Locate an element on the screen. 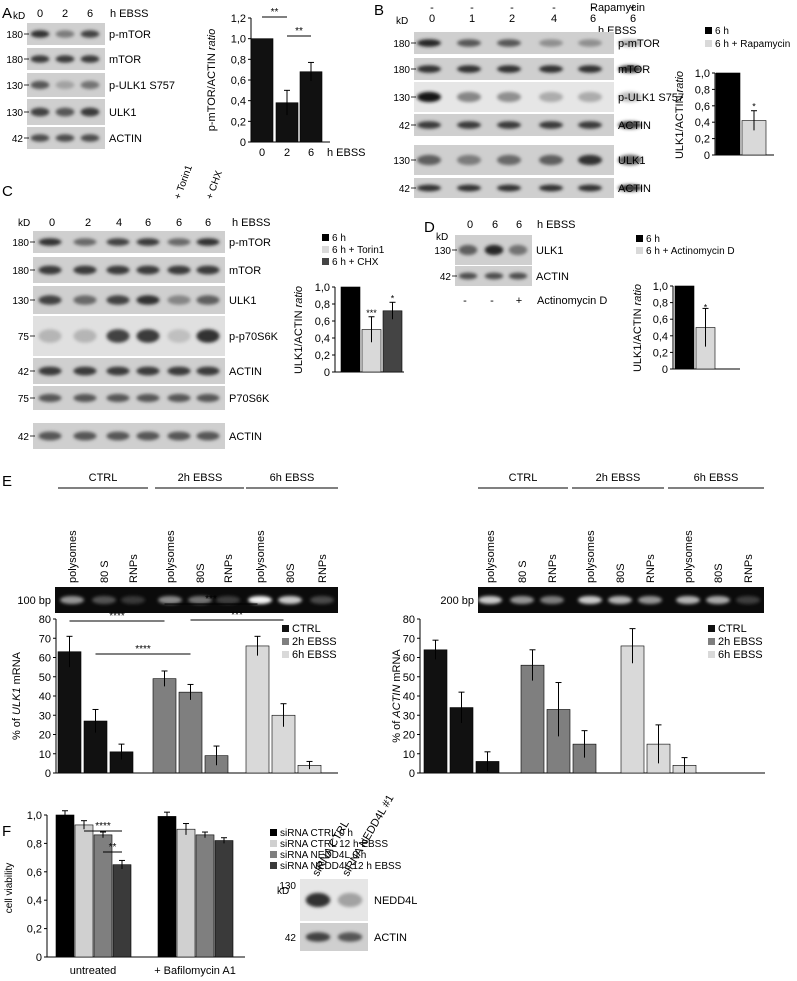  chart-c-y-tick-label: 0,2 is located at coordinates (322, 356).